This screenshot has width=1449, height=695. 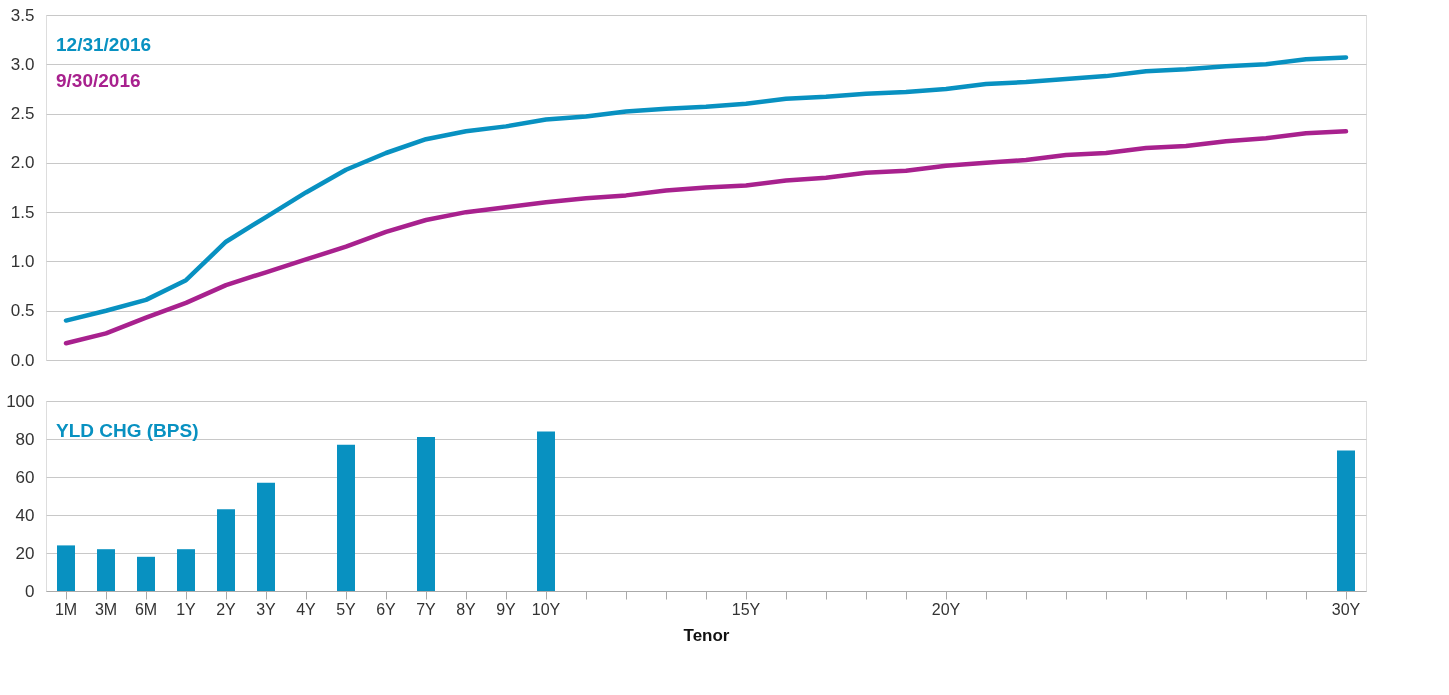 What do you see at coordinates (22, 311) in the screenshot?
I see `y-tick-label: 0.5` at bounding box center [22, 311].